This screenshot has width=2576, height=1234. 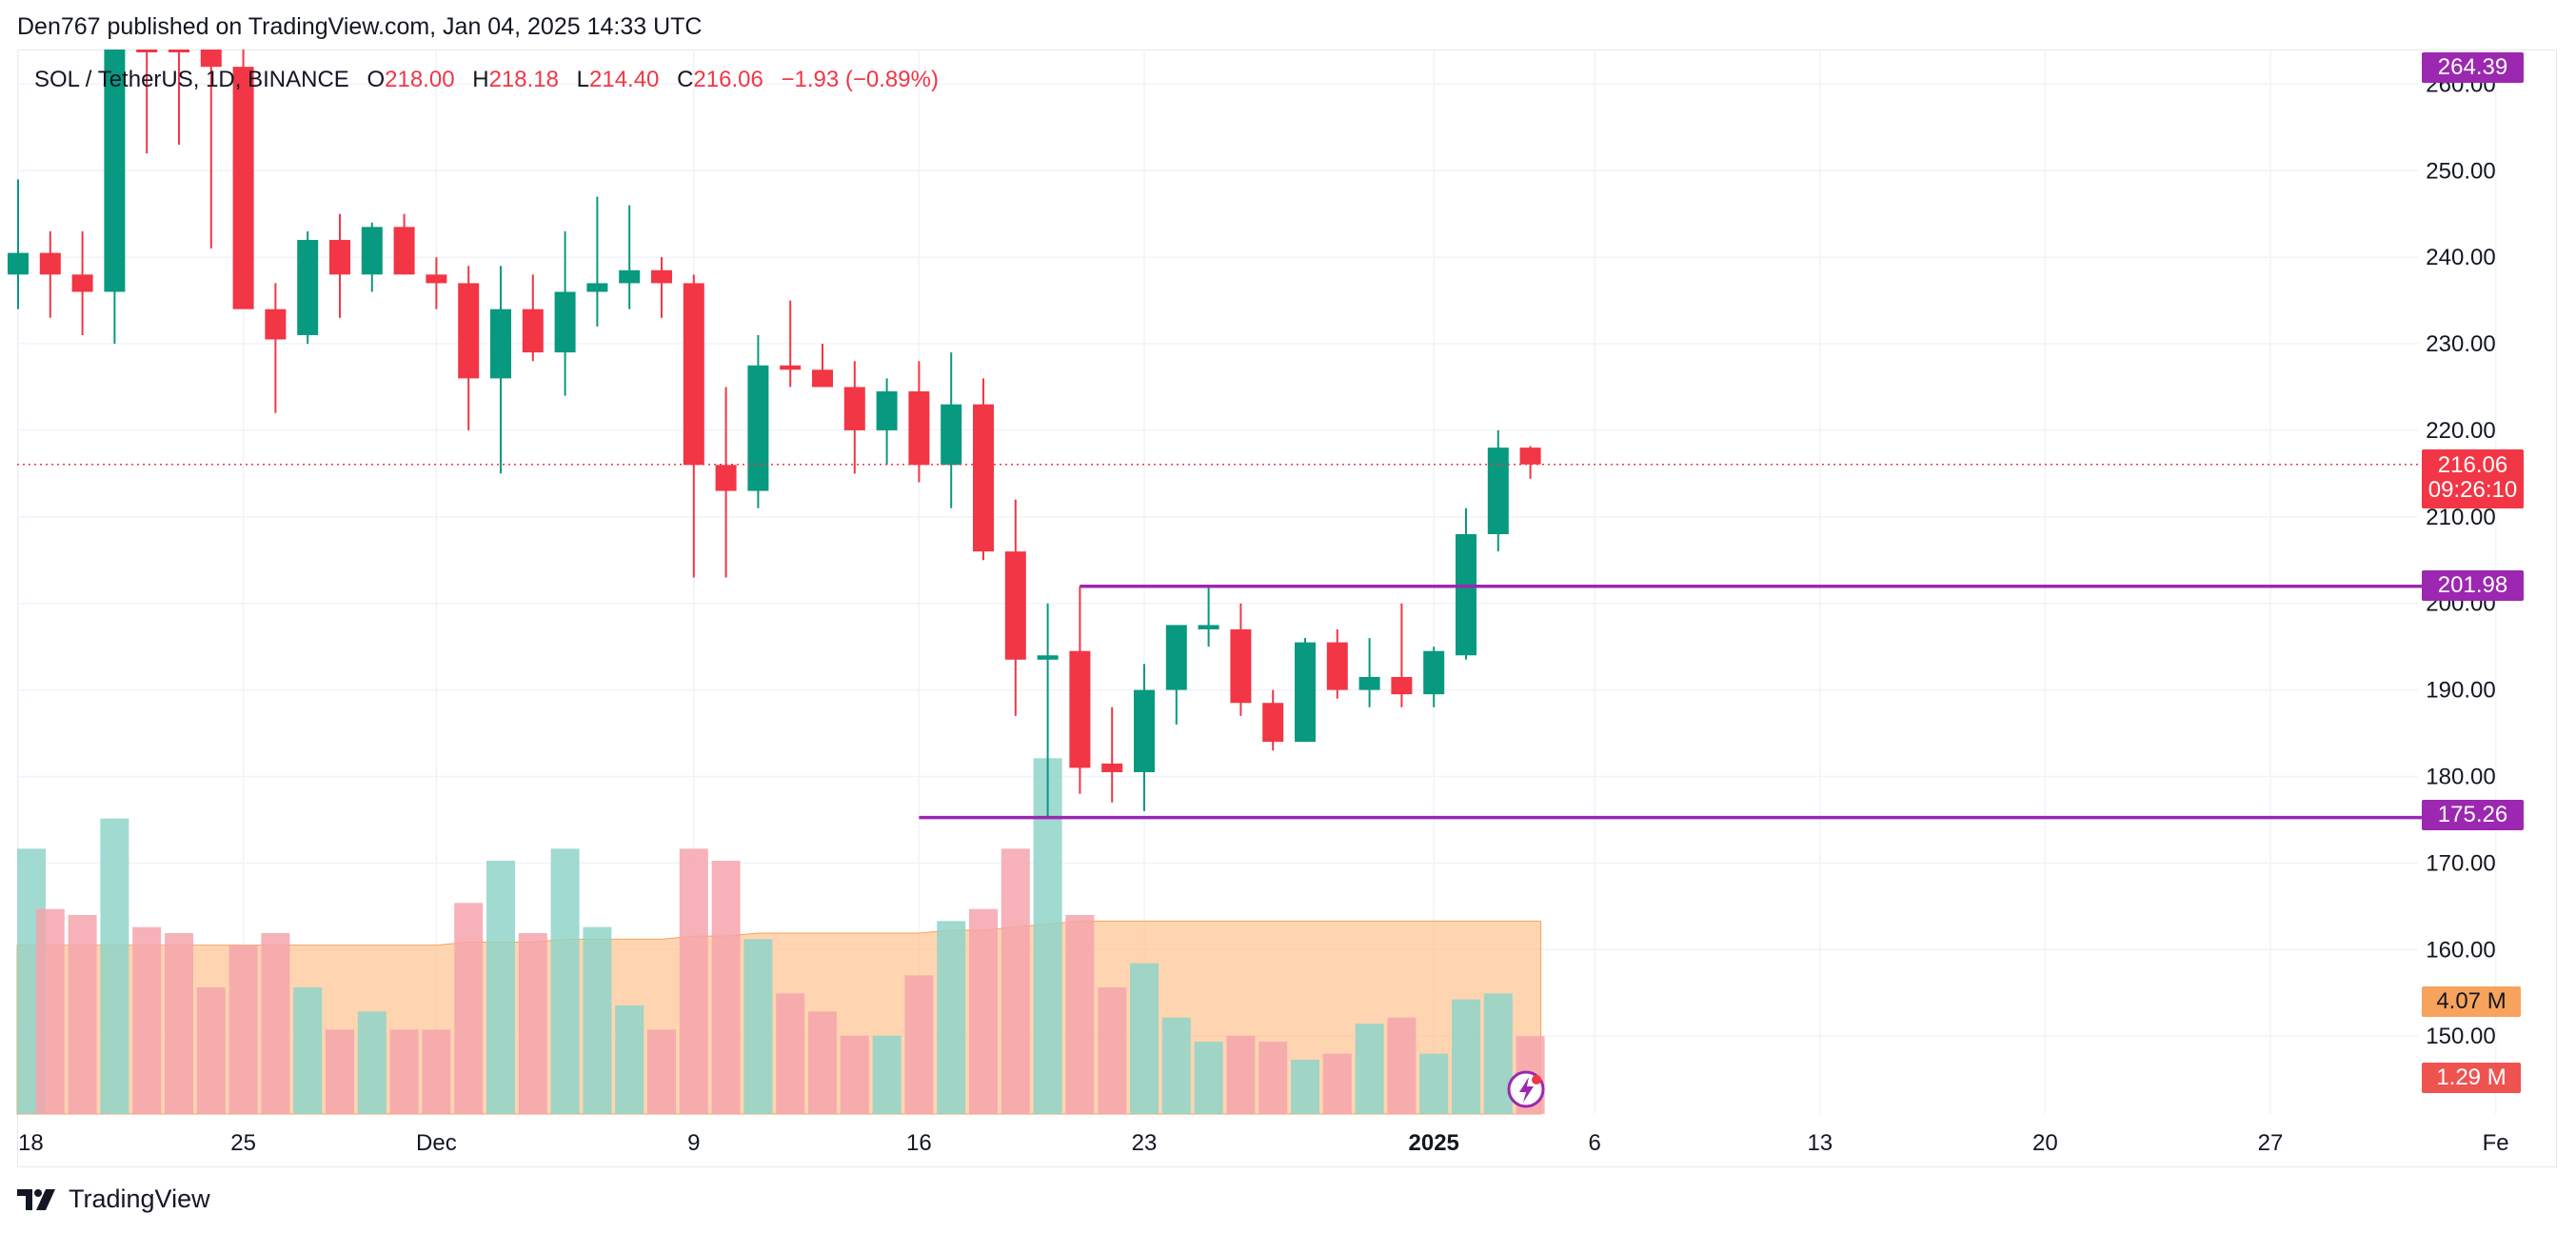 I want to click on support-price-tag: 175.26, so click(x=2473, y=815).